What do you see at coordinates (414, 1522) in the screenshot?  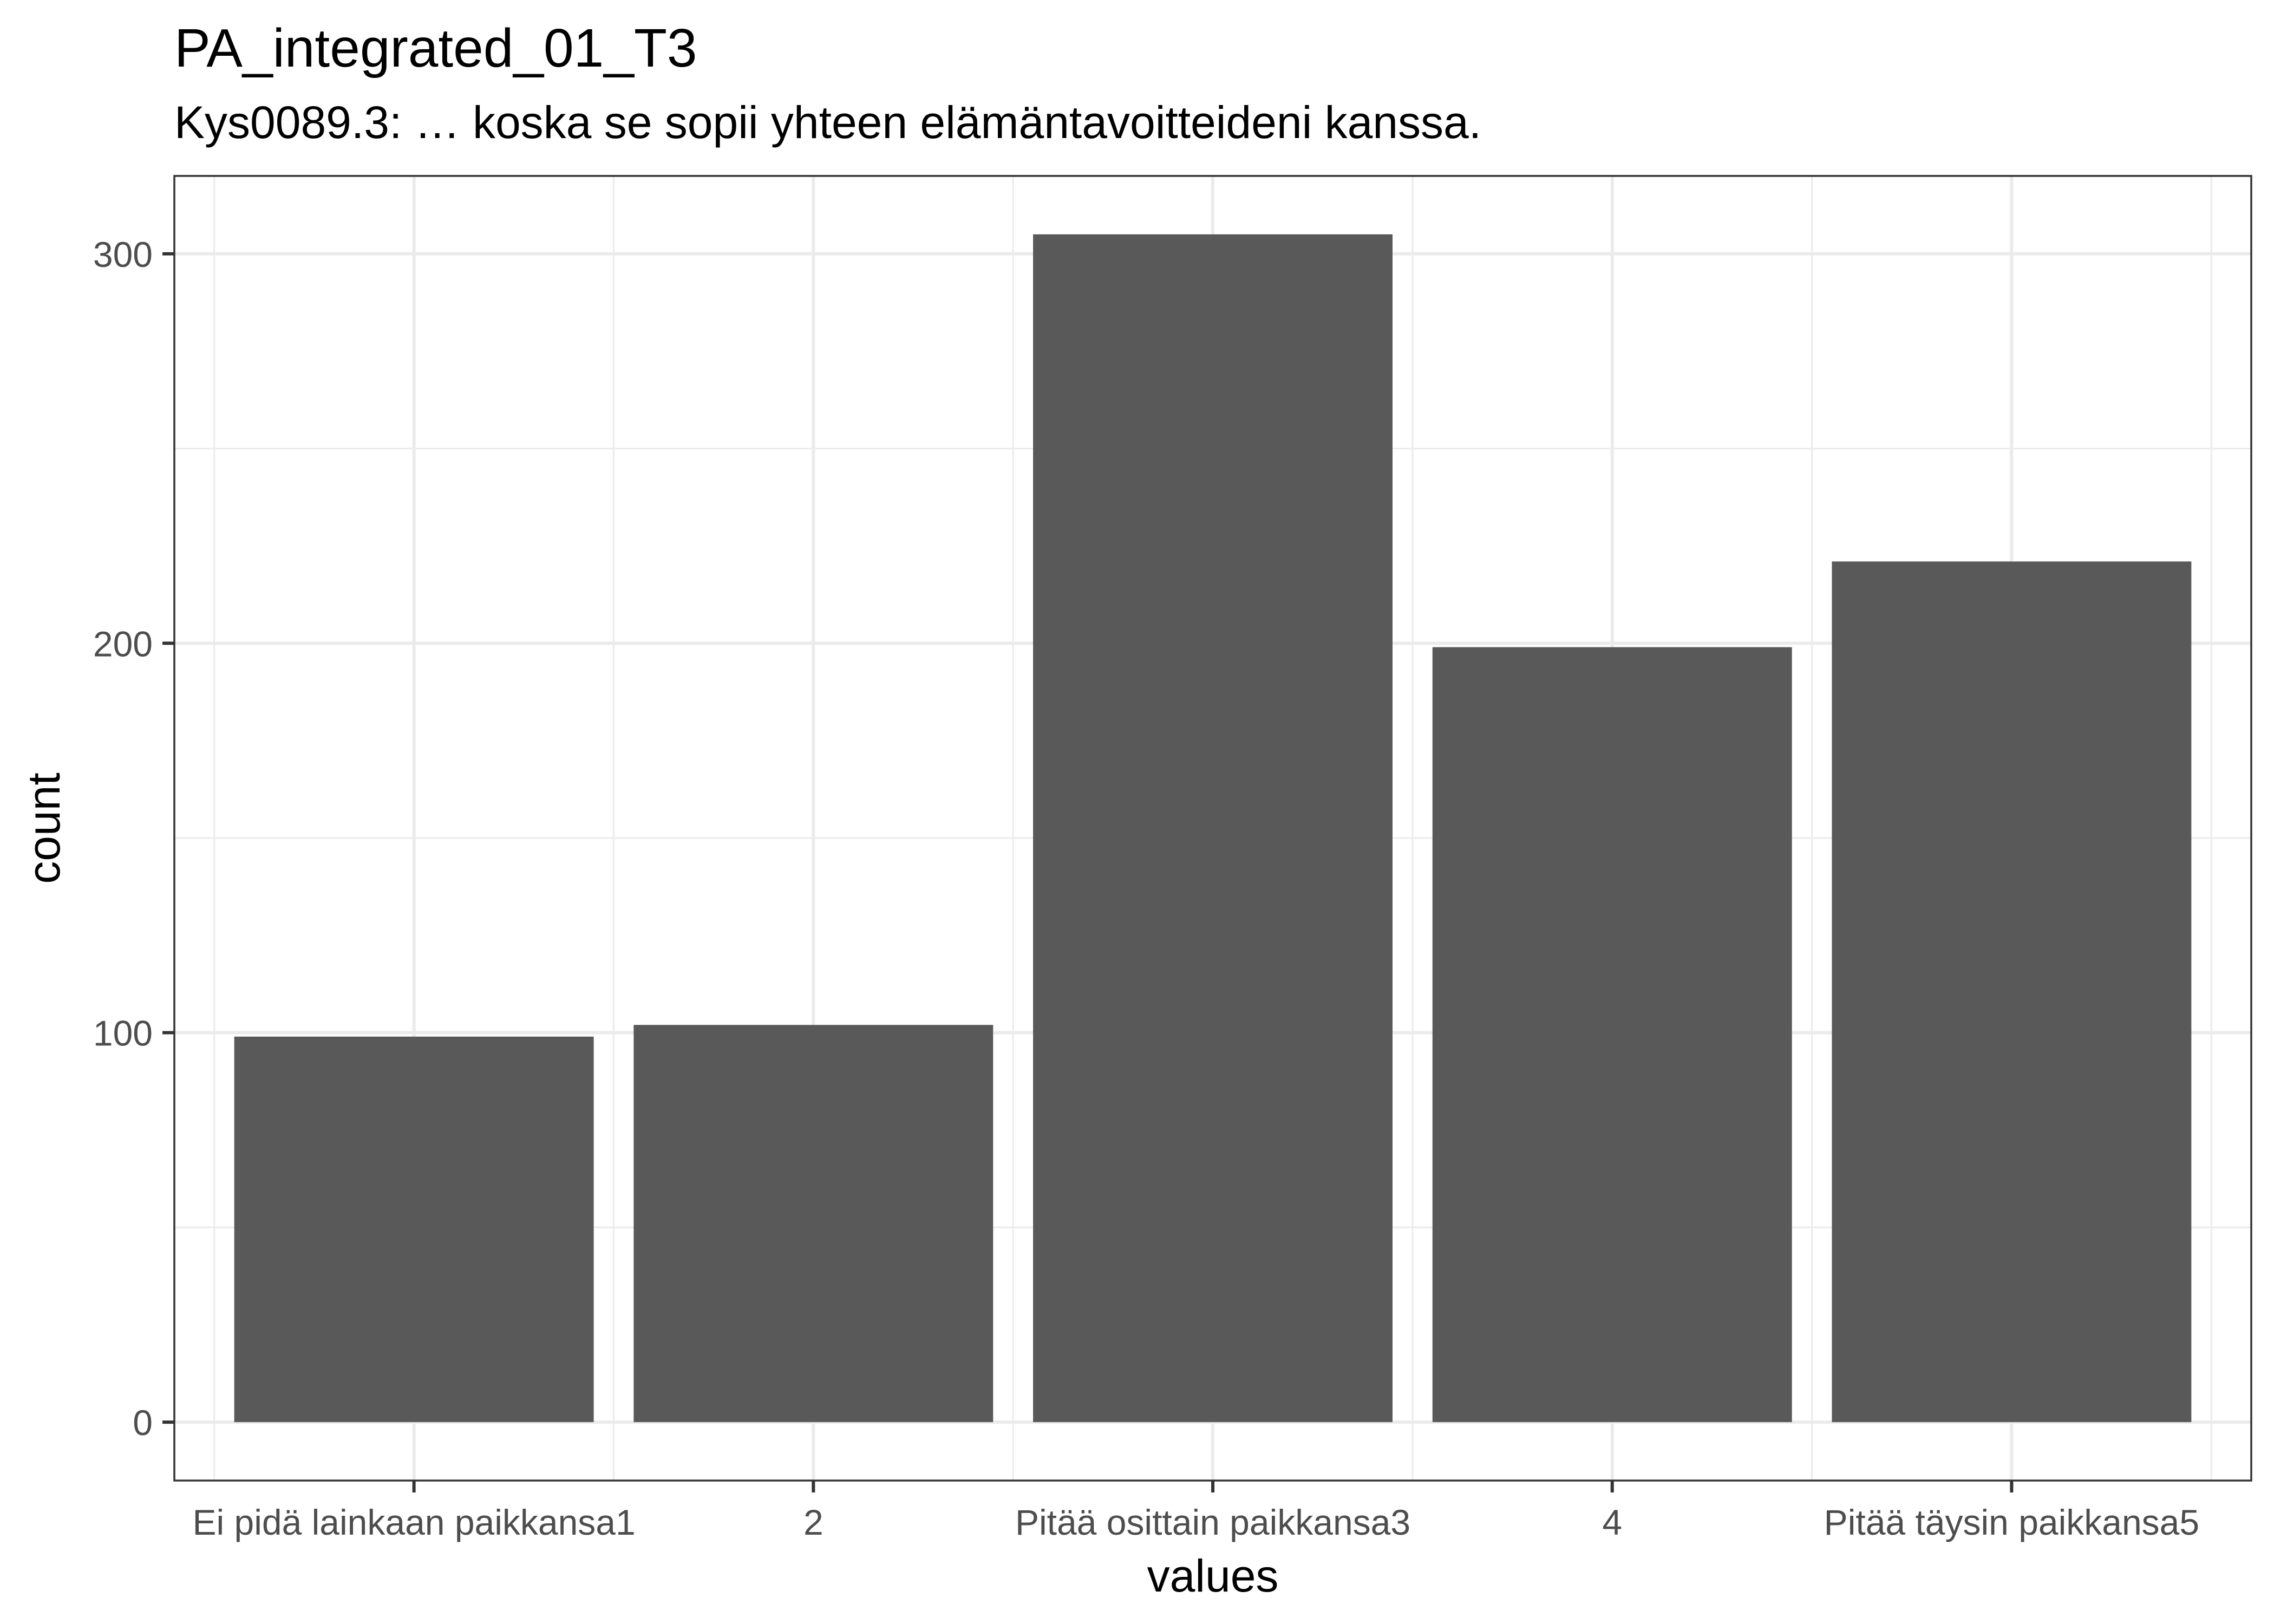 I see `x-tick-label: Ei pidä lainkaan paikkansa1` at bounding box center [414, 1522].